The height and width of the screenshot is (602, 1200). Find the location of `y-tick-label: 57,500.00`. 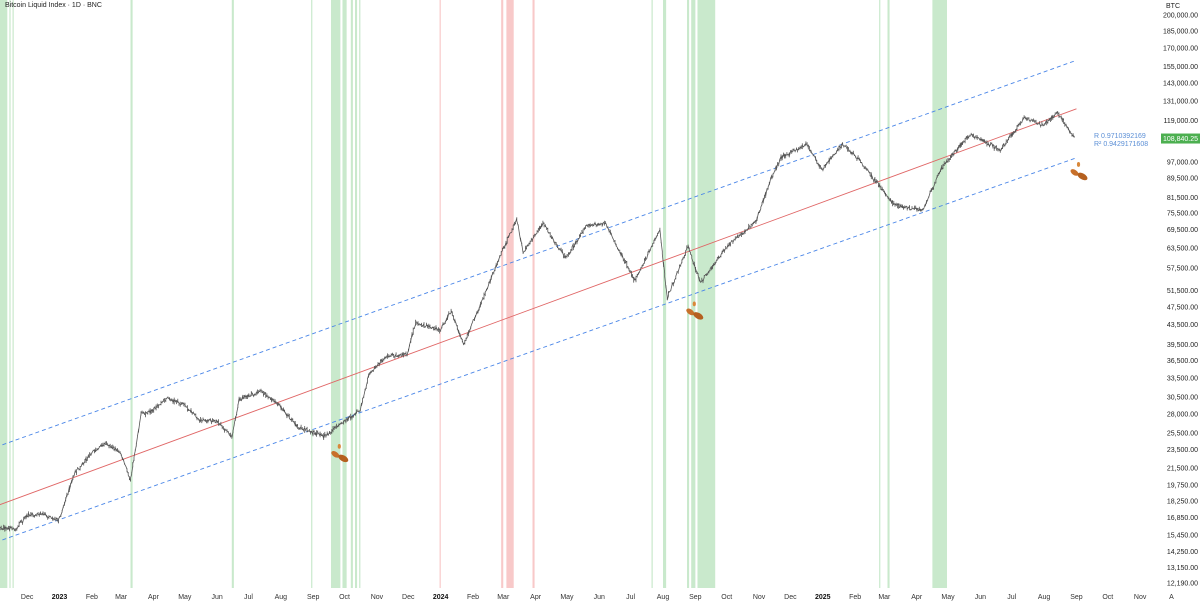

y-tick-label: 57,500.00 is located at coordinates (1182, 269).